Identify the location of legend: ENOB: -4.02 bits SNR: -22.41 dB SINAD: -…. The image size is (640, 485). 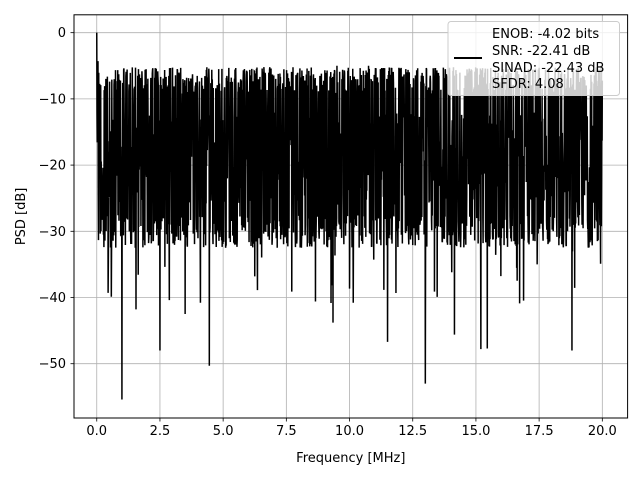
(533, 58).